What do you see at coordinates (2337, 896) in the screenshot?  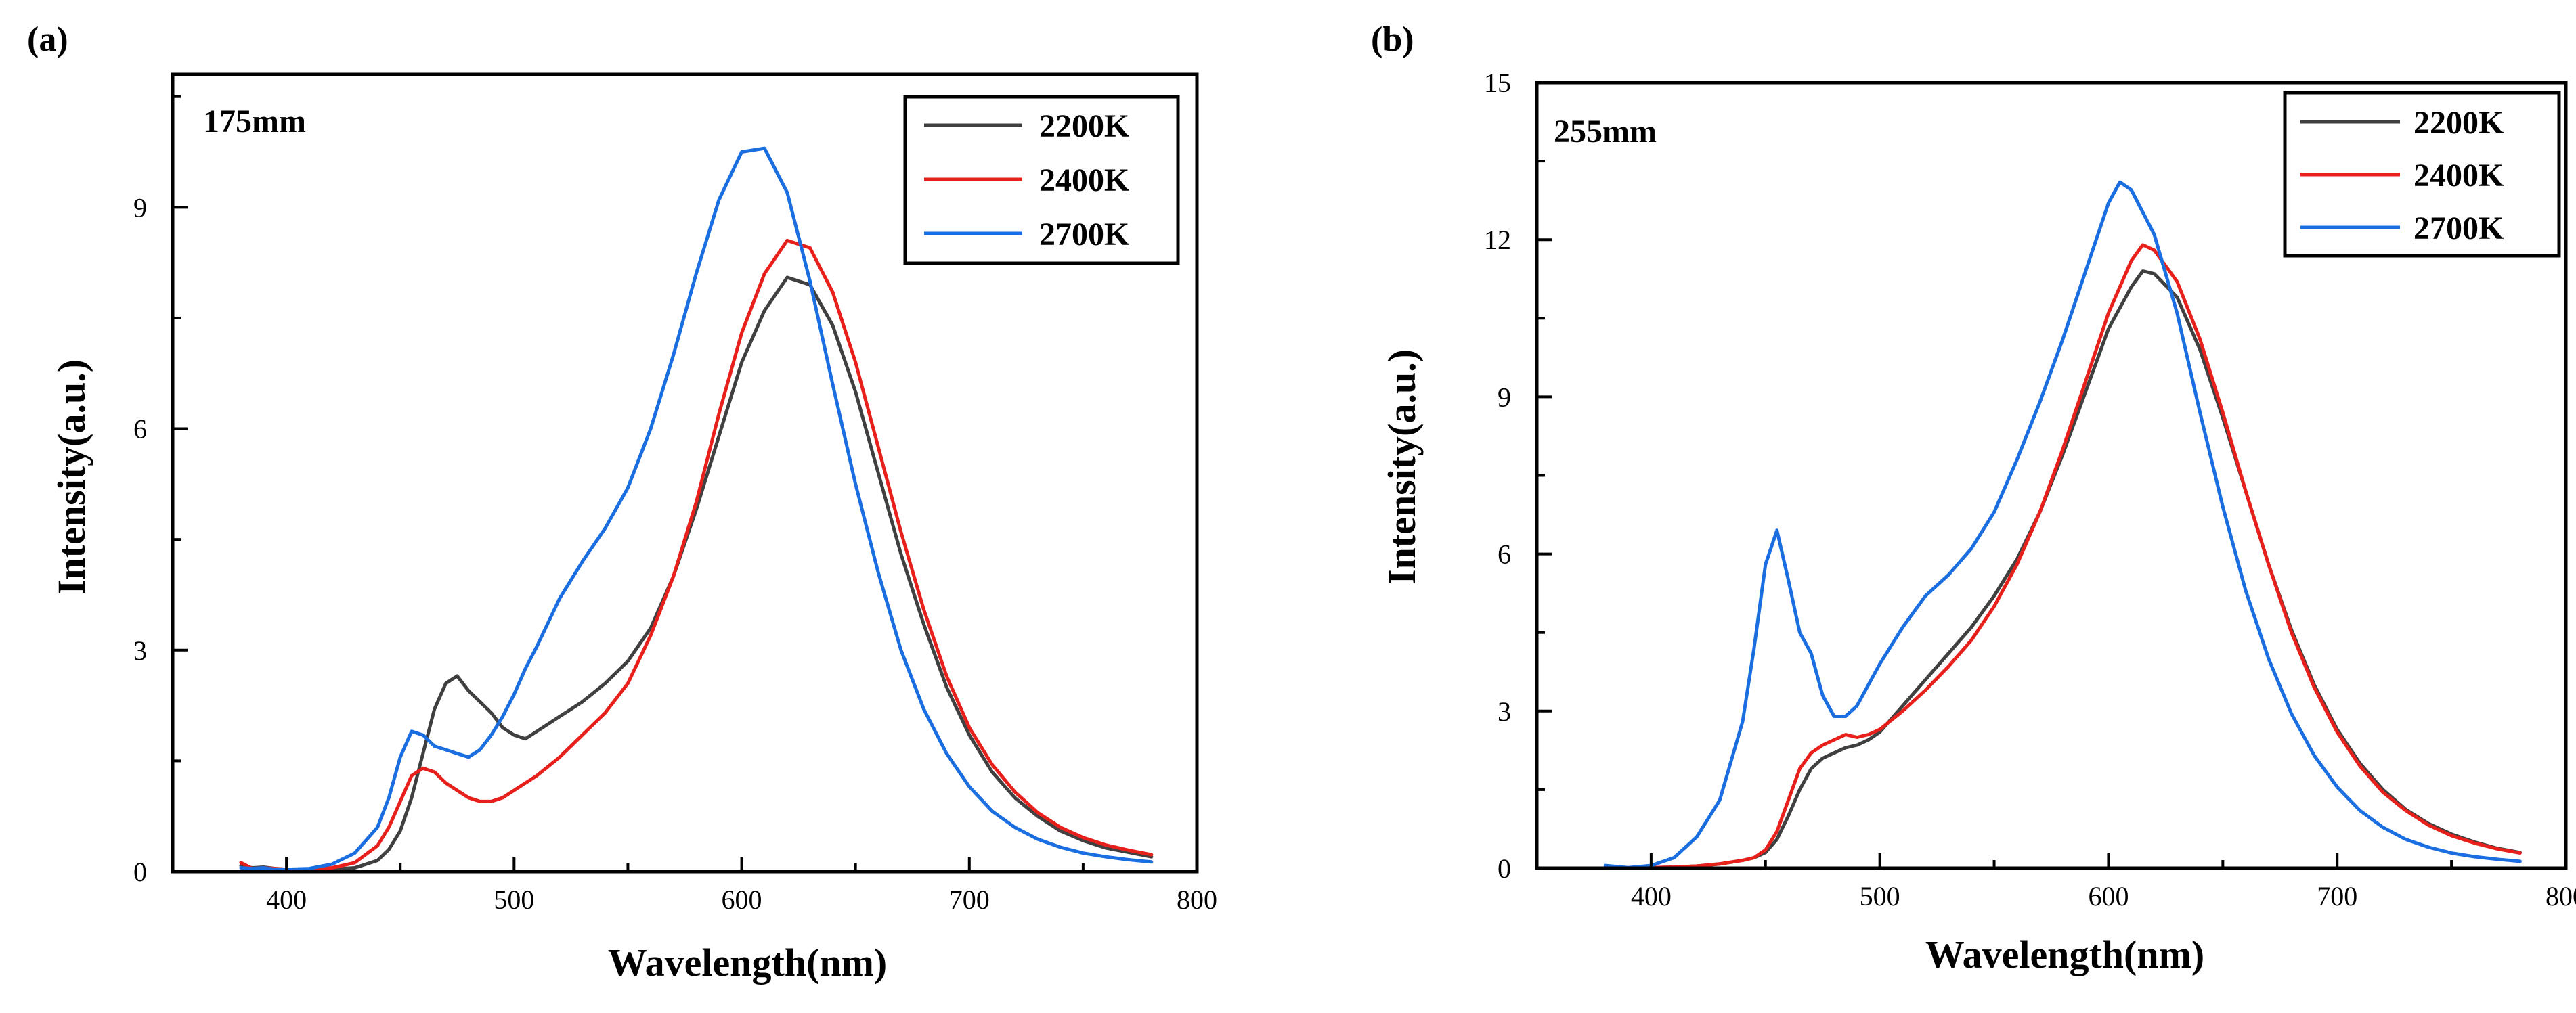 I see `x-tick-label-700-b: 700` at bounding box center [2337, 896].